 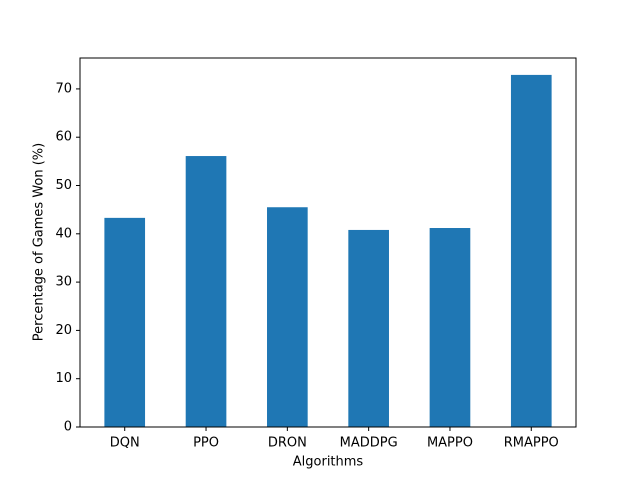 What do you see at coordinates (63, 233) in the screenshot?
I see `y-tick-label: 40` at bounding box center [63, 233].